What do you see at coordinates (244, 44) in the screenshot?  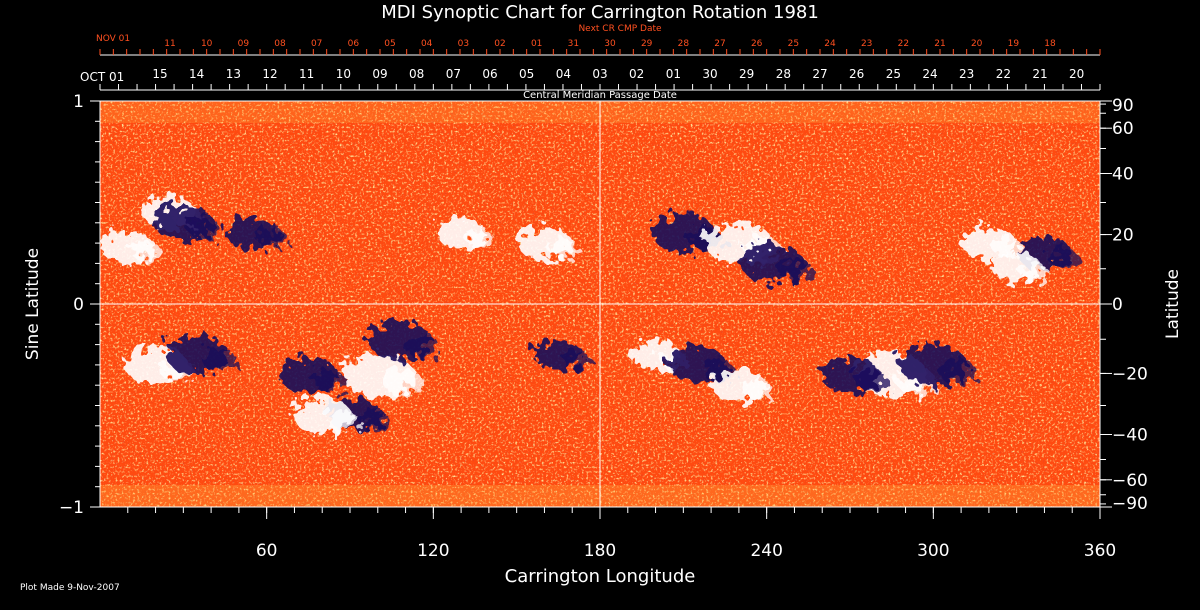 I see `next-cr-date-label: 09` at bounding box center [244, 44].